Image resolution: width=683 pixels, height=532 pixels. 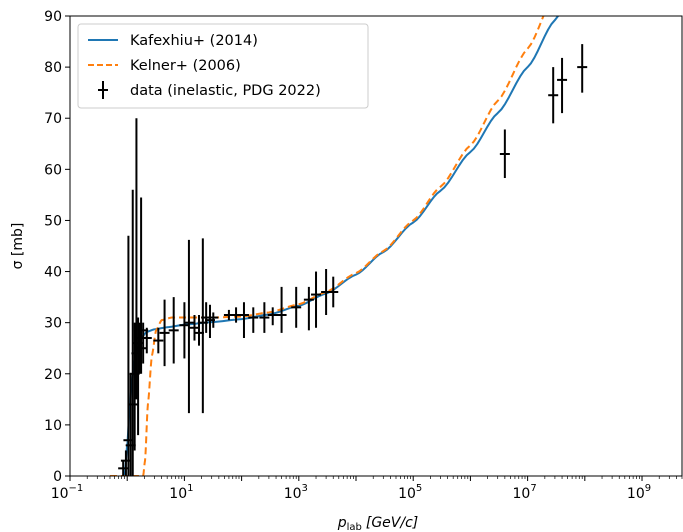 I want to click on x-tick-label: 10⁷, so click(x=525, y=492).